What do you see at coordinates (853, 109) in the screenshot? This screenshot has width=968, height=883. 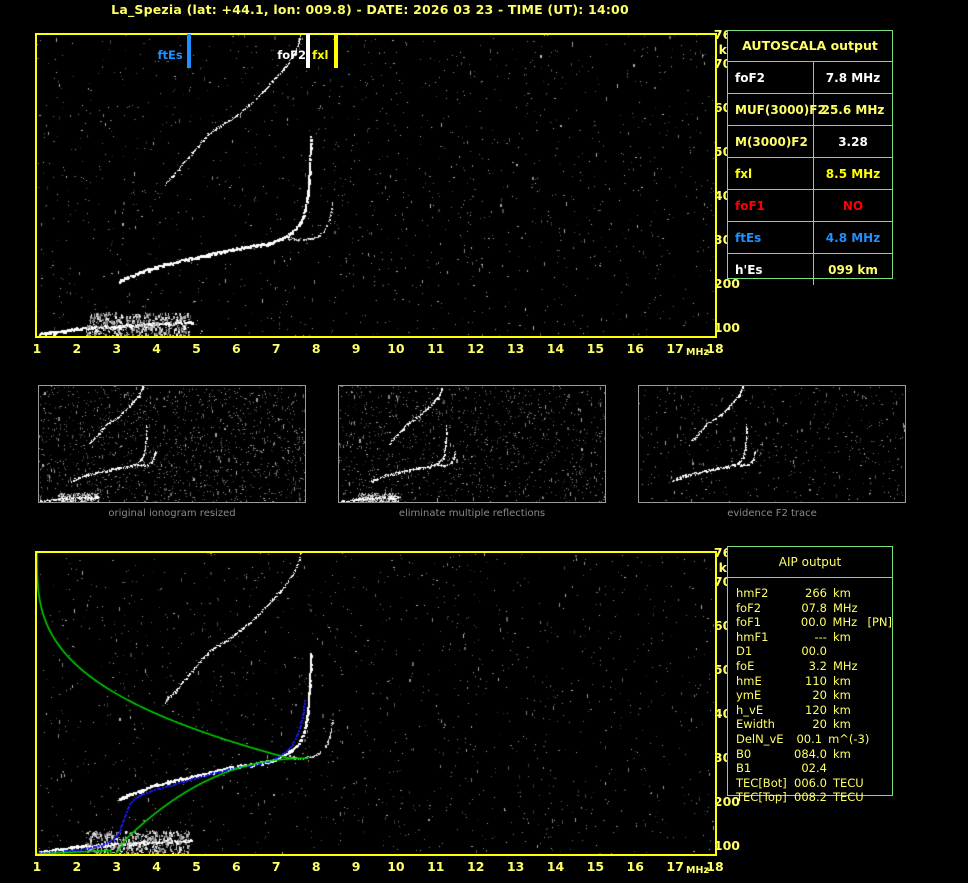 I see `autoscala-param-value: 25.6 MHz` at bounding box center [853, 109].